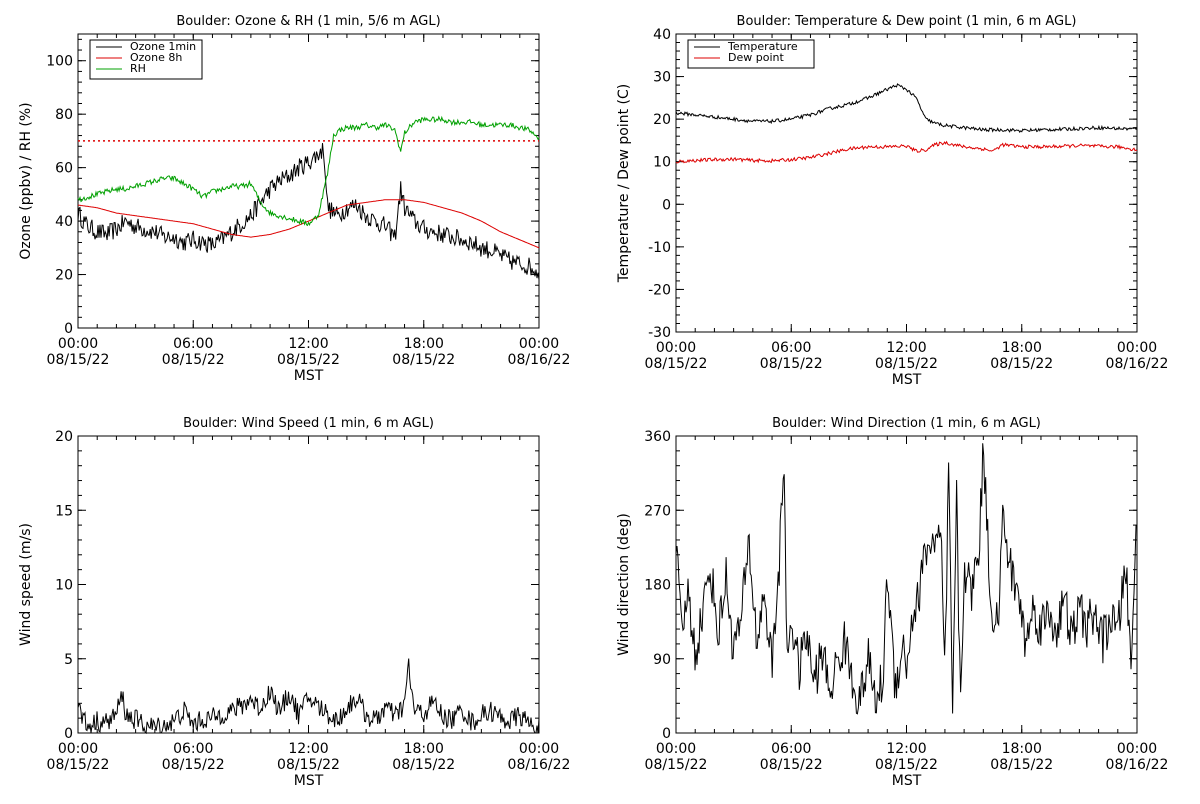  Describe the element at coordinates (64, 169) in the screenshot. I see `chart1-y-tick-label: 60` at that location.